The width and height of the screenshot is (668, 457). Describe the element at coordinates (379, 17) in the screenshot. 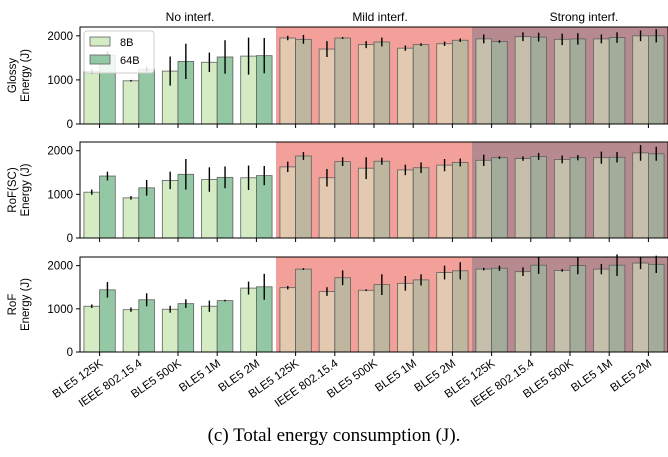

I see `region-title-1: Mild interf.` at that location.